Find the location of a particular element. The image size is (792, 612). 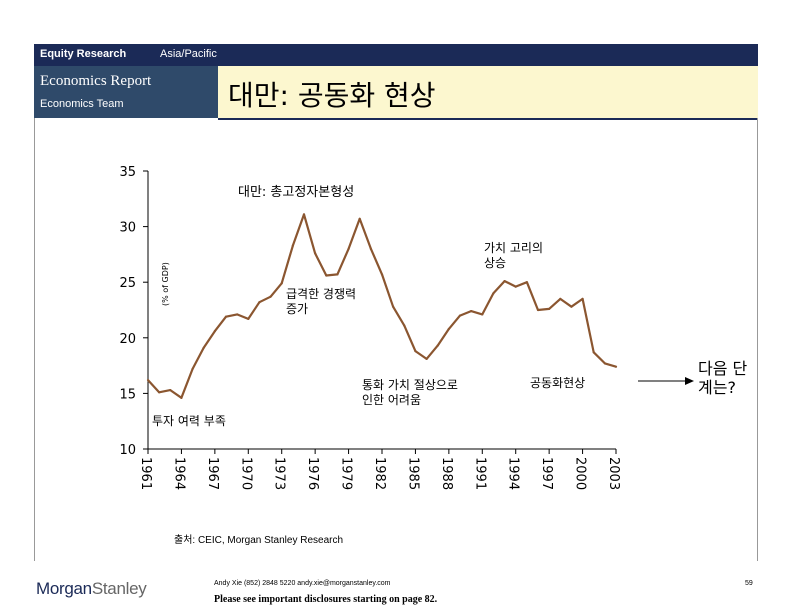

logo-morgan: Morgan is located at coordinates (64, 588).